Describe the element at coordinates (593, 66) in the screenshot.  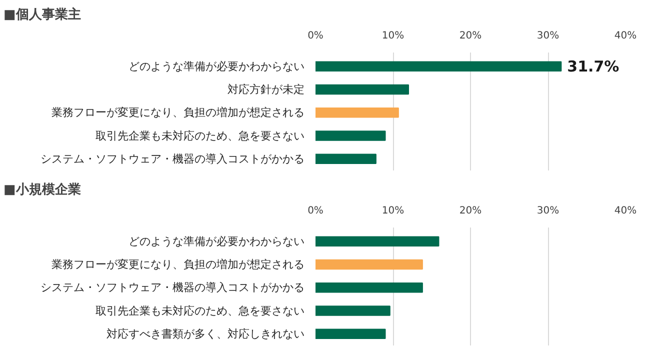
I see `data-label: 31.7%` at that location.